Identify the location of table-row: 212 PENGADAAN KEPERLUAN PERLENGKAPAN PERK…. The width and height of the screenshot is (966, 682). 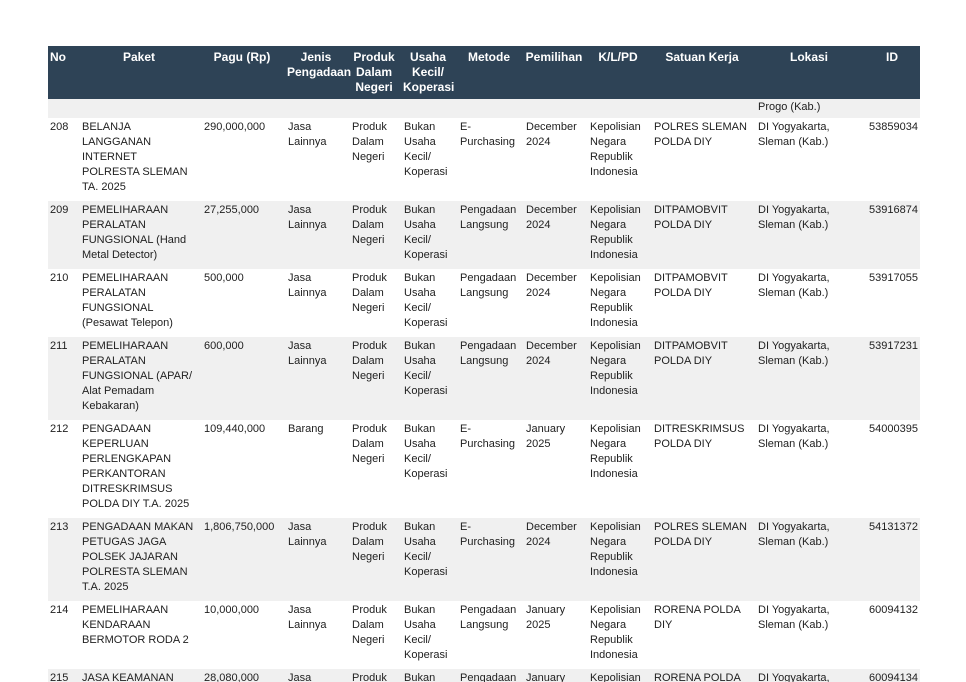
(484, 469).